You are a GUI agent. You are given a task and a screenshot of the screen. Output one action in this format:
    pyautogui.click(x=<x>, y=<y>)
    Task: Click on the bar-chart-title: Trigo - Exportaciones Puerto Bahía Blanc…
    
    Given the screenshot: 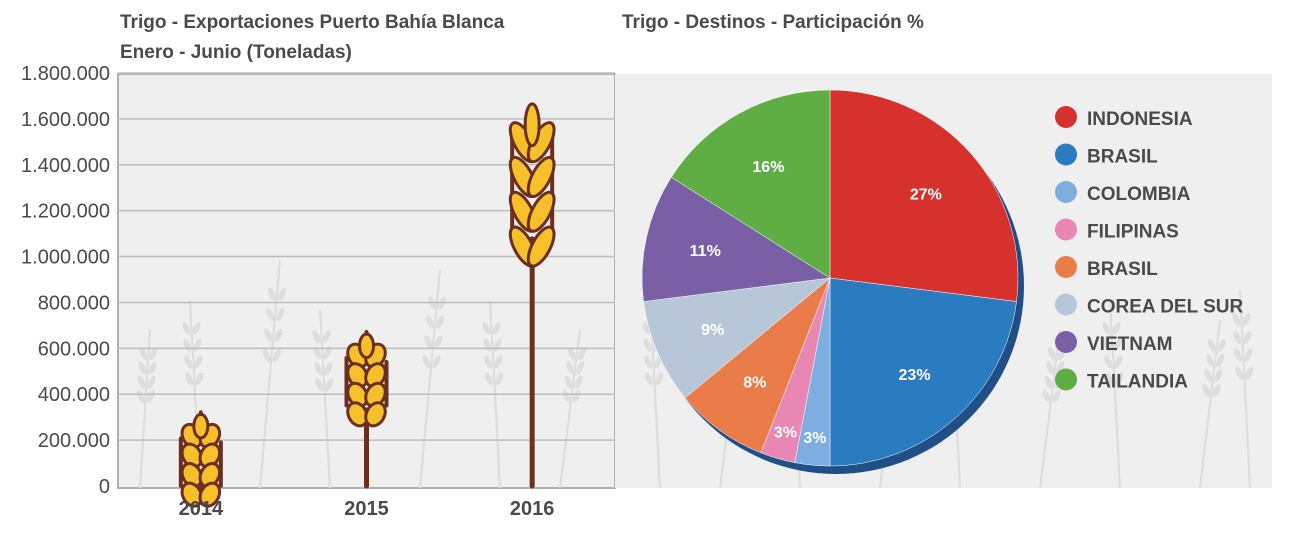 What is the action you would take?
    pyautogui.click(x=312, y=22)
    